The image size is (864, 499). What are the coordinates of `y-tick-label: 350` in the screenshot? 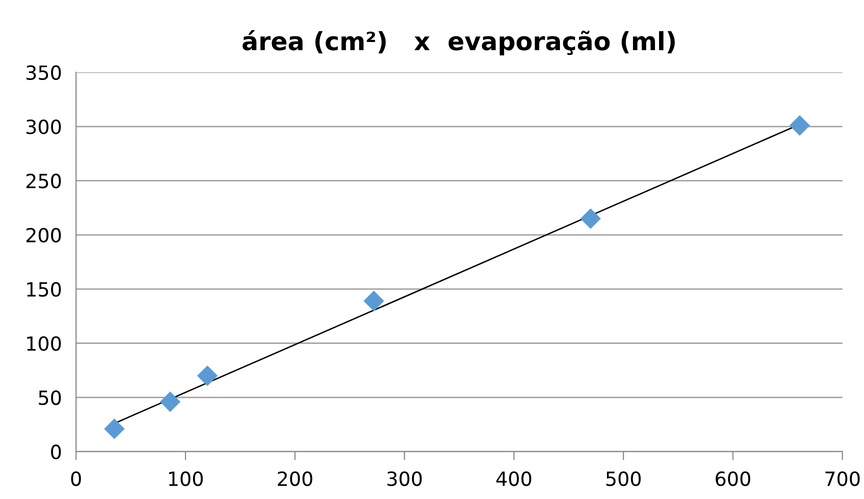 It's located at (43, 72).